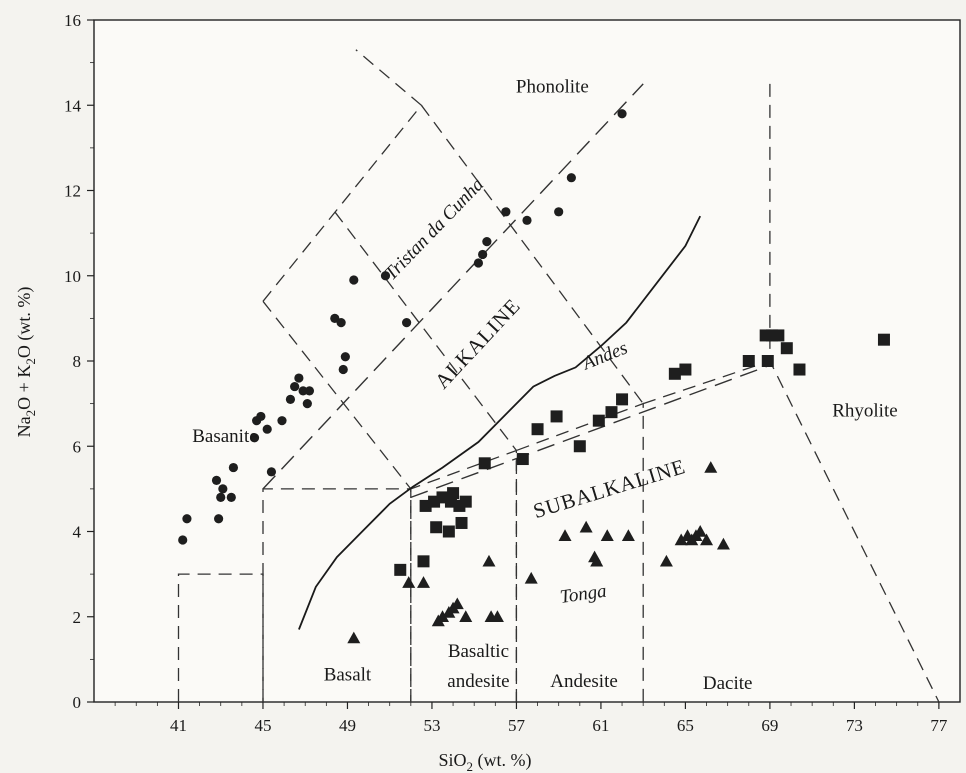 The height and width of the screenshot is (773, 966). I want to click on y-tick-label: 14, so click(73, 105).